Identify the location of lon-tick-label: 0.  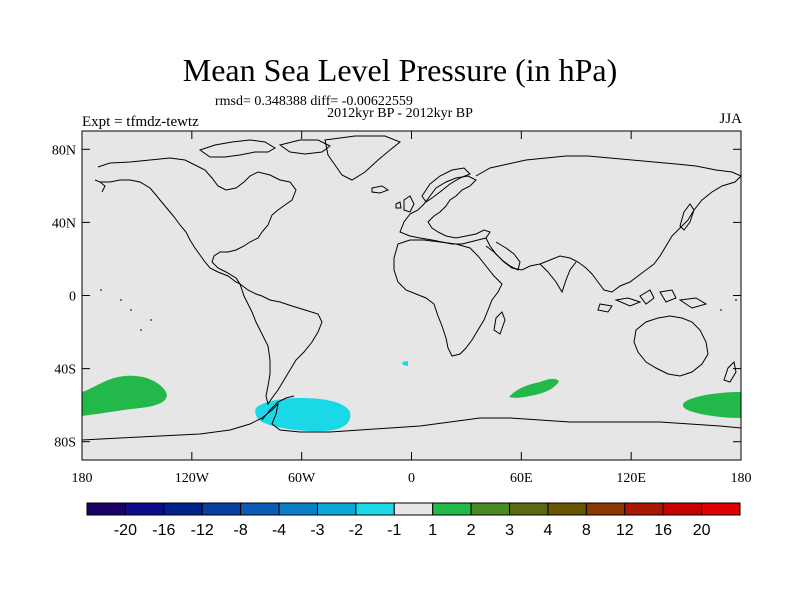
(411, 478).